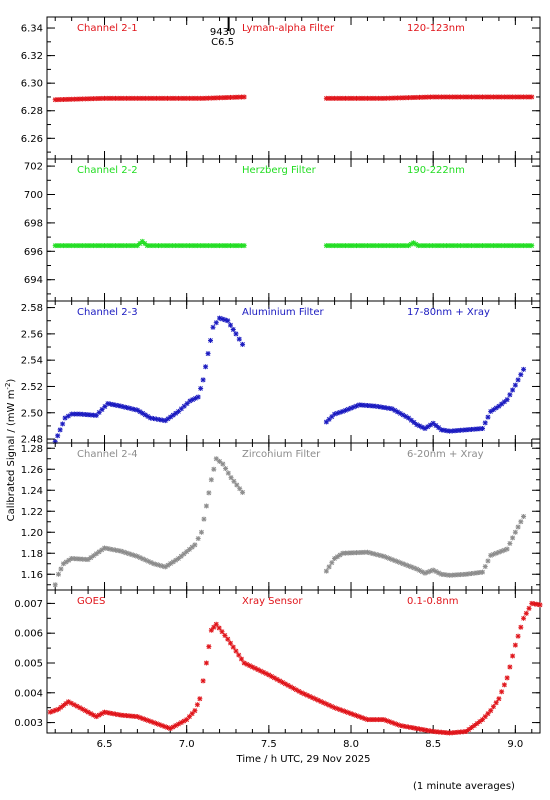 The width and height of the screenshot is (550, 800). What do you see at coordinates (222, 42) in the screenshot?
I see `flare-class: C6.5` at bounding box center [222, 42].